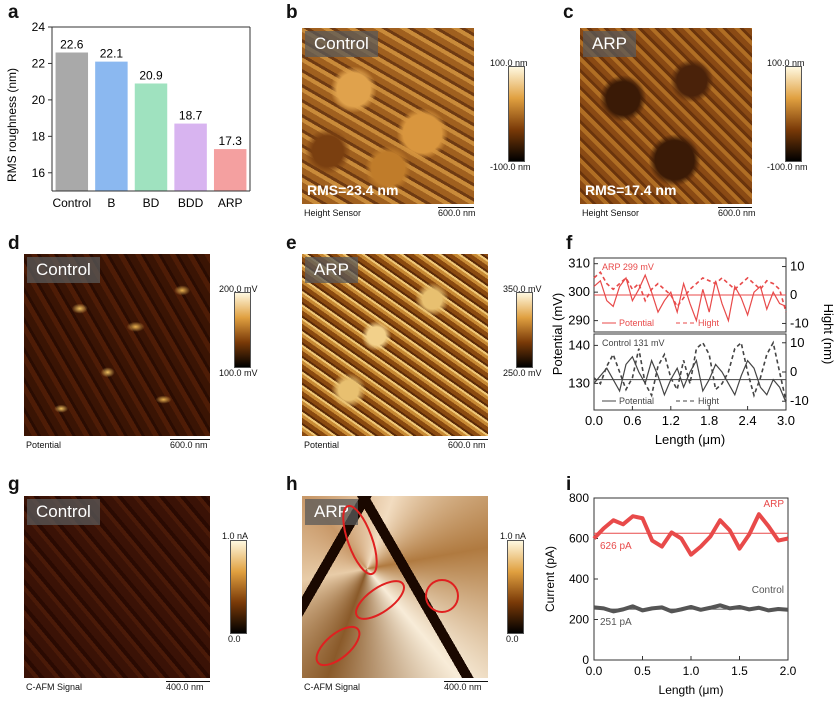 The height and width of the screenshot is (703, 834). I want to click on cbar-max-d: 200.0 mV, so click(238, 289).